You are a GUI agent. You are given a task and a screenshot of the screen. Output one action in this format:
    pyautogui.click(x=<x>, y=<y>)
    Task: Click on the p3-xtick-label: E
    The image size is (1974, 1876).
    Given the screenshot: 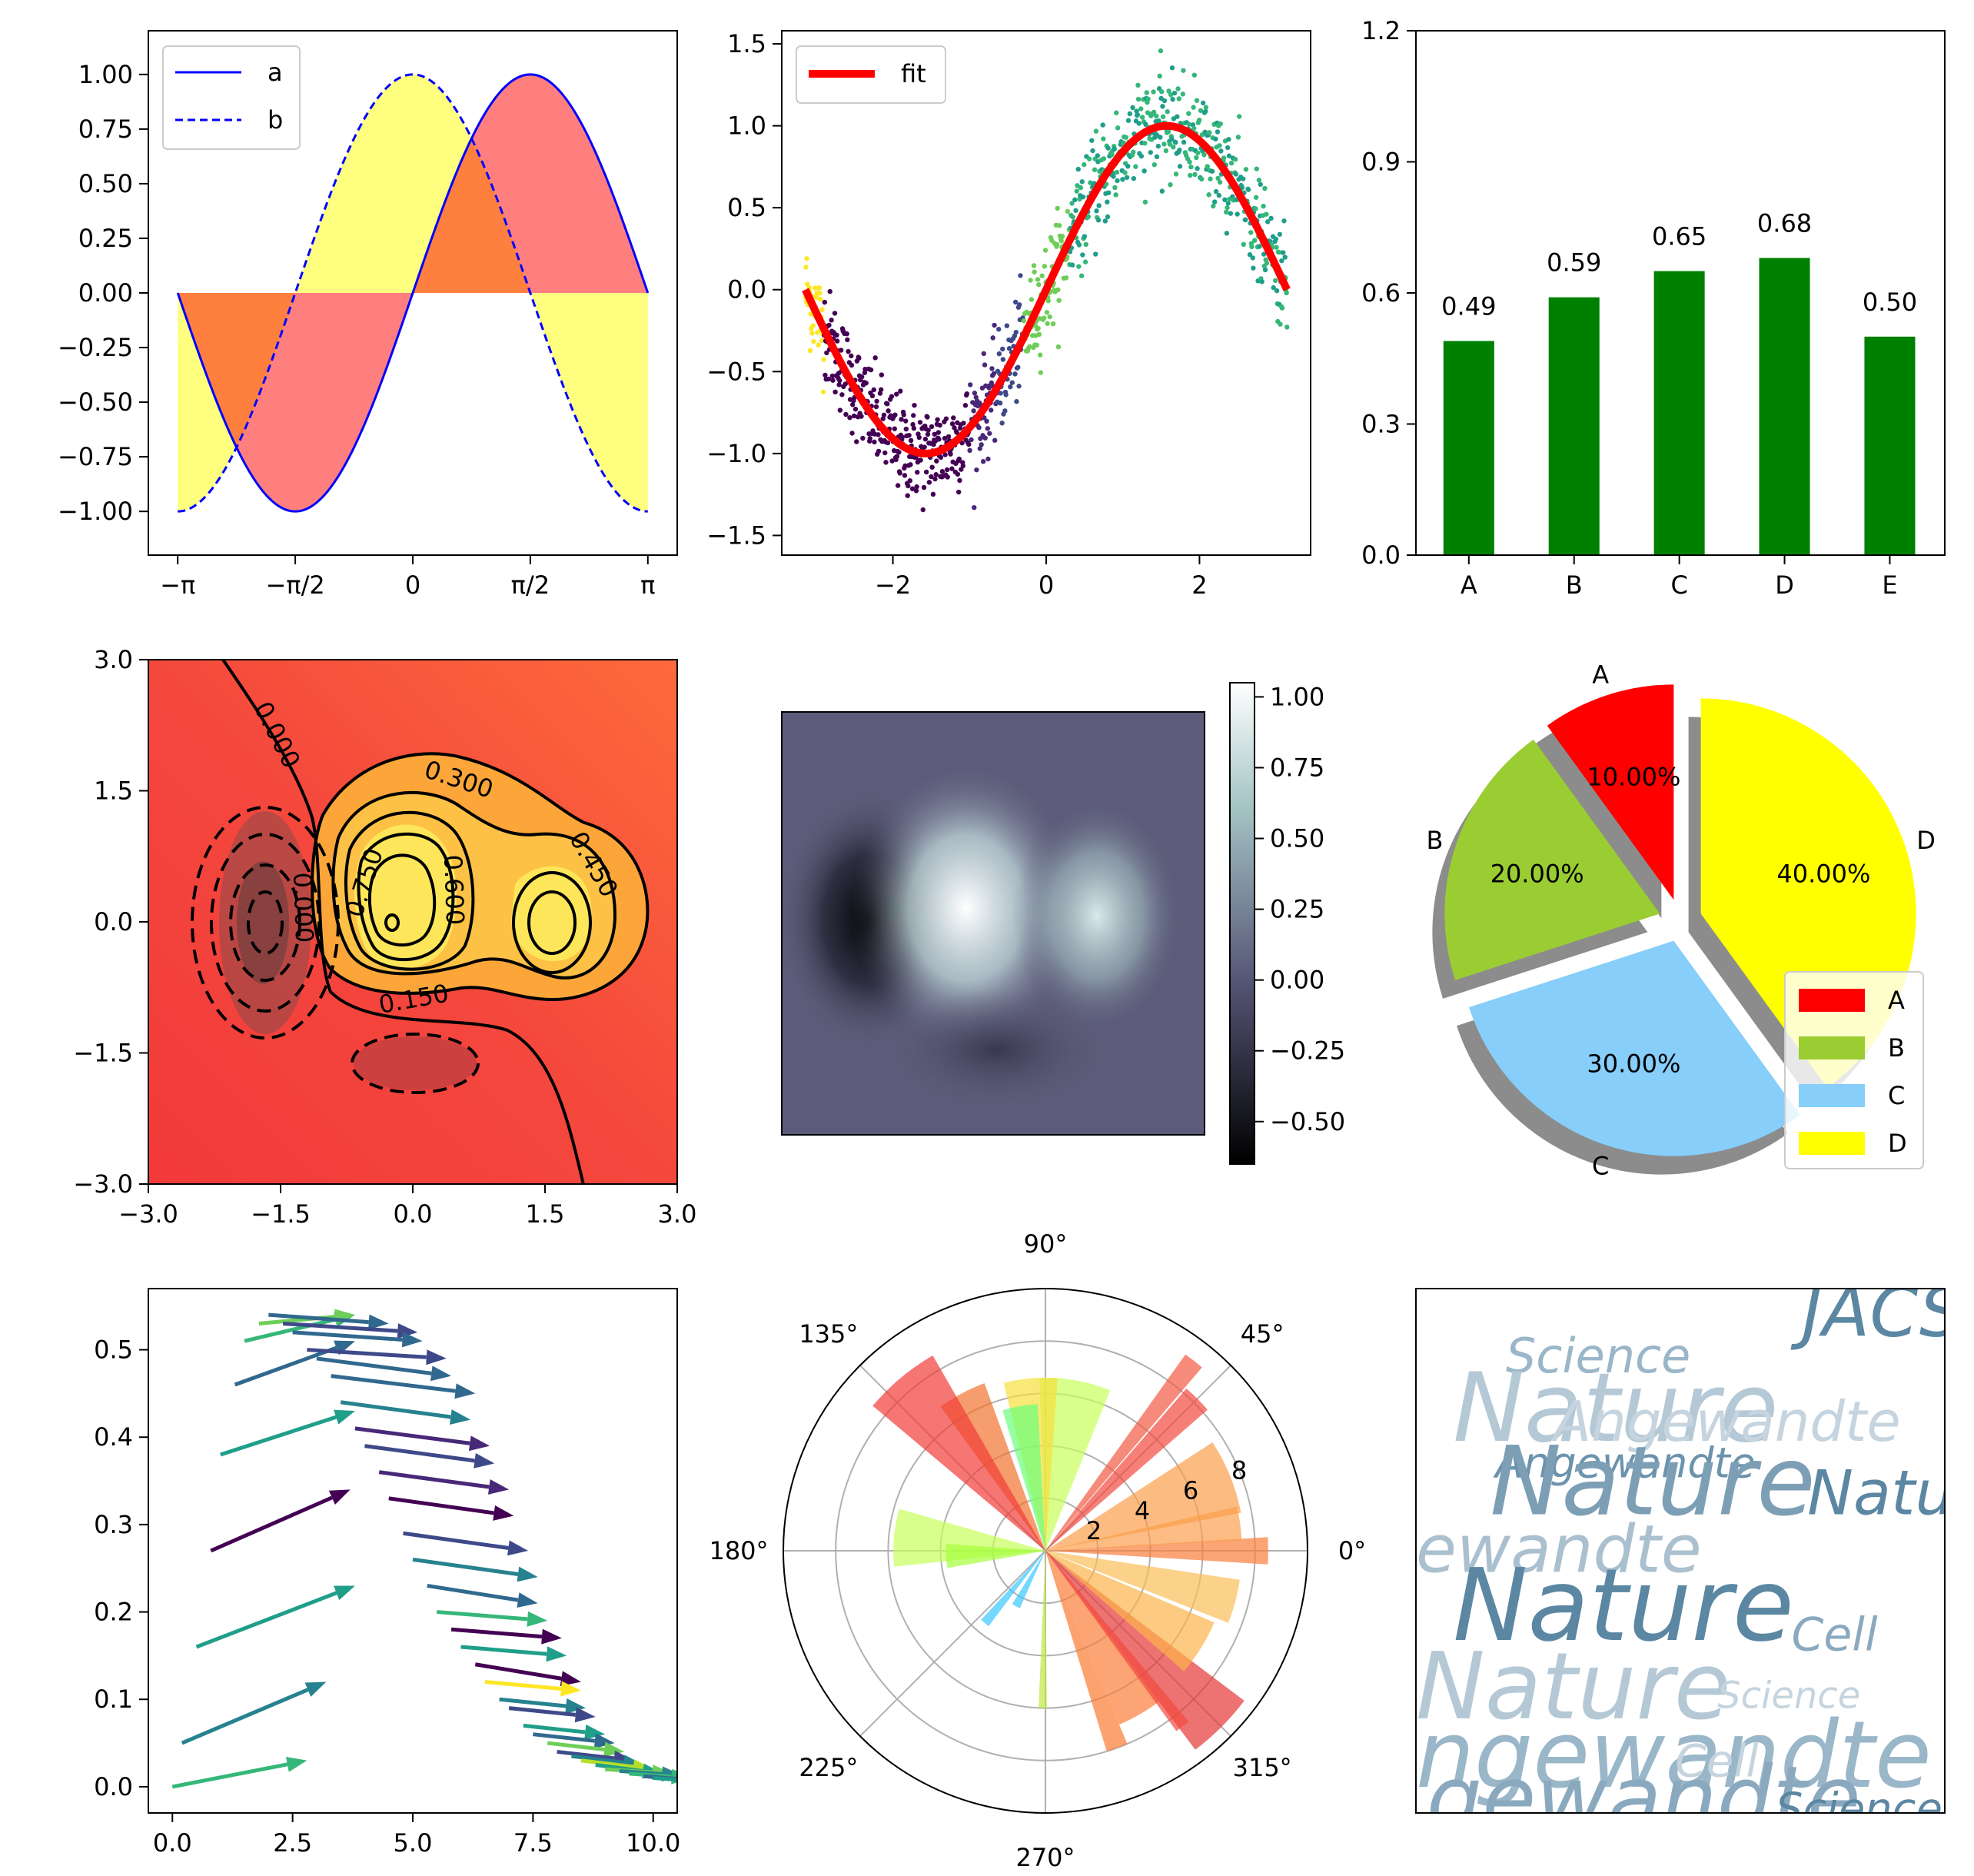 What is the action you would take?
    pyautogui.click(x=1889, y=585)
    